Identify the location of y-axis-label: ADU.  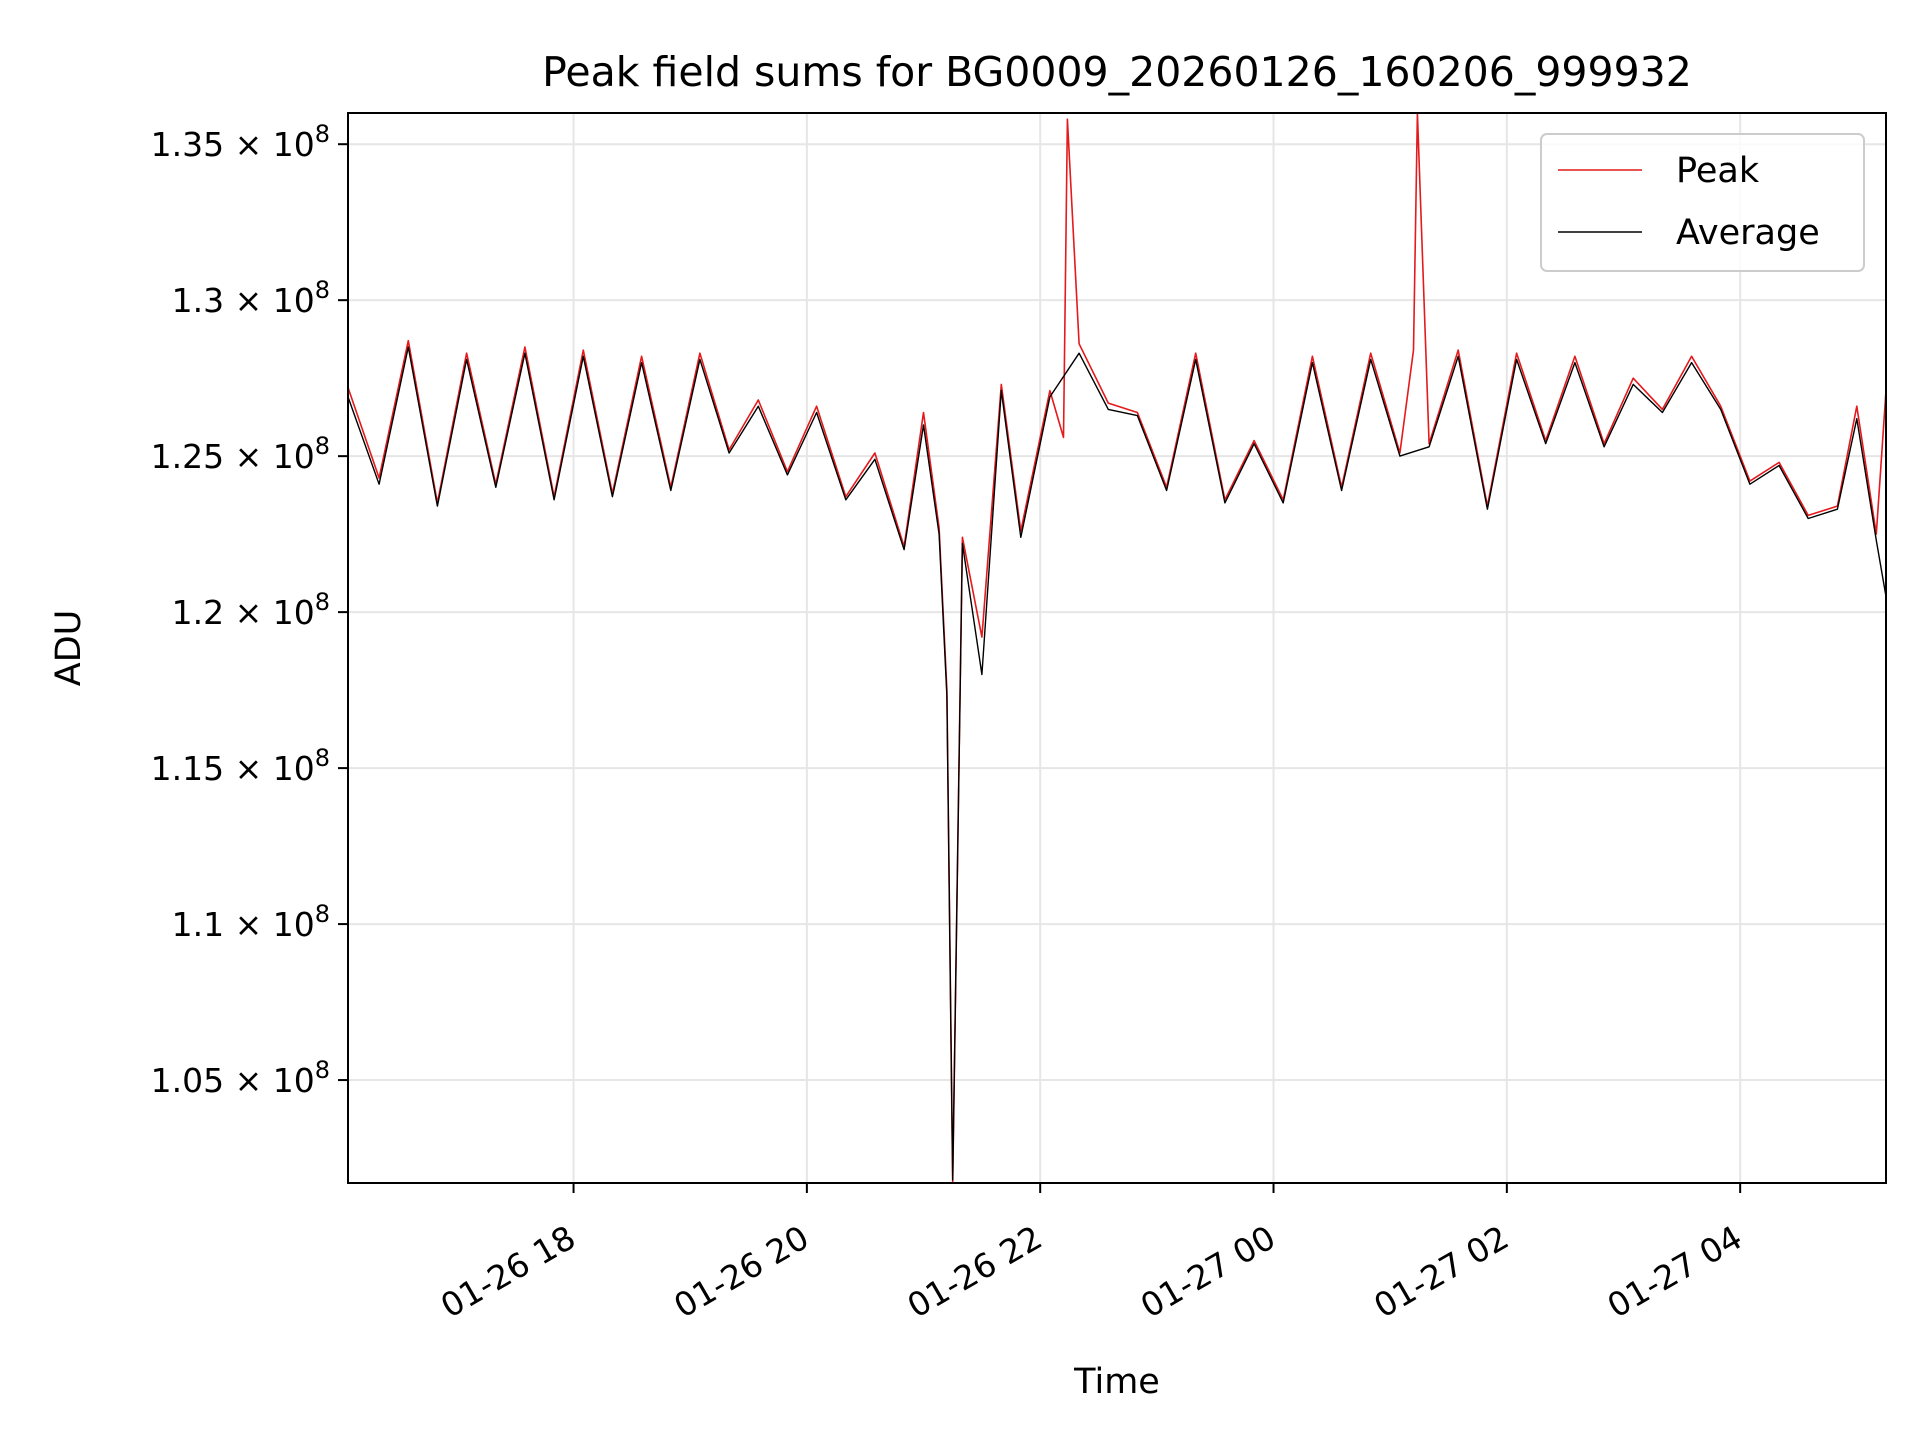
(69, 648).